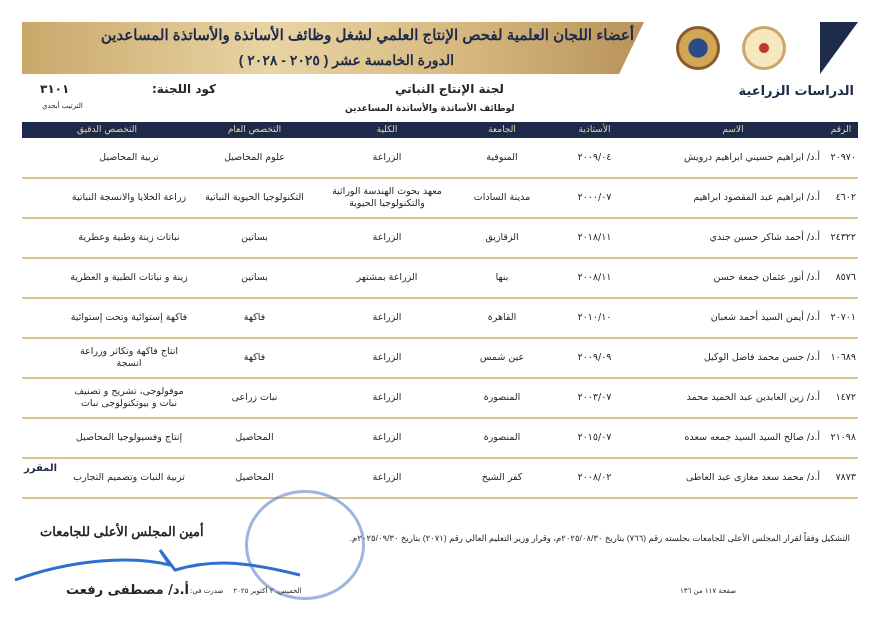  Describe the element at coordinates (184, 89) in the screenshot. I see `committee-code-label: كود اللجنة:` at that location.